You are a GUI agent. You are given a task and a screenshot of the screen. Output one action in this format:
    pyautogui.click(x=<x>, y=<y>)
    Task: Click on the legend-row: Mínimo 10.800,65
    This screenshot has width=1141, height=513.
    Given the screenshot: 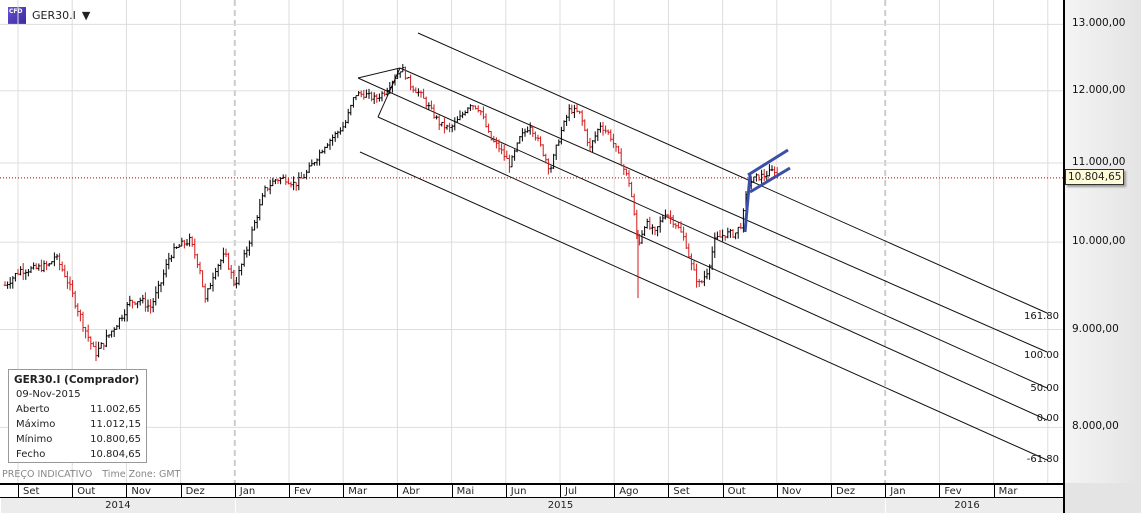 What is the action you would take?
    pyautogui.click(x=77, y=441)
    